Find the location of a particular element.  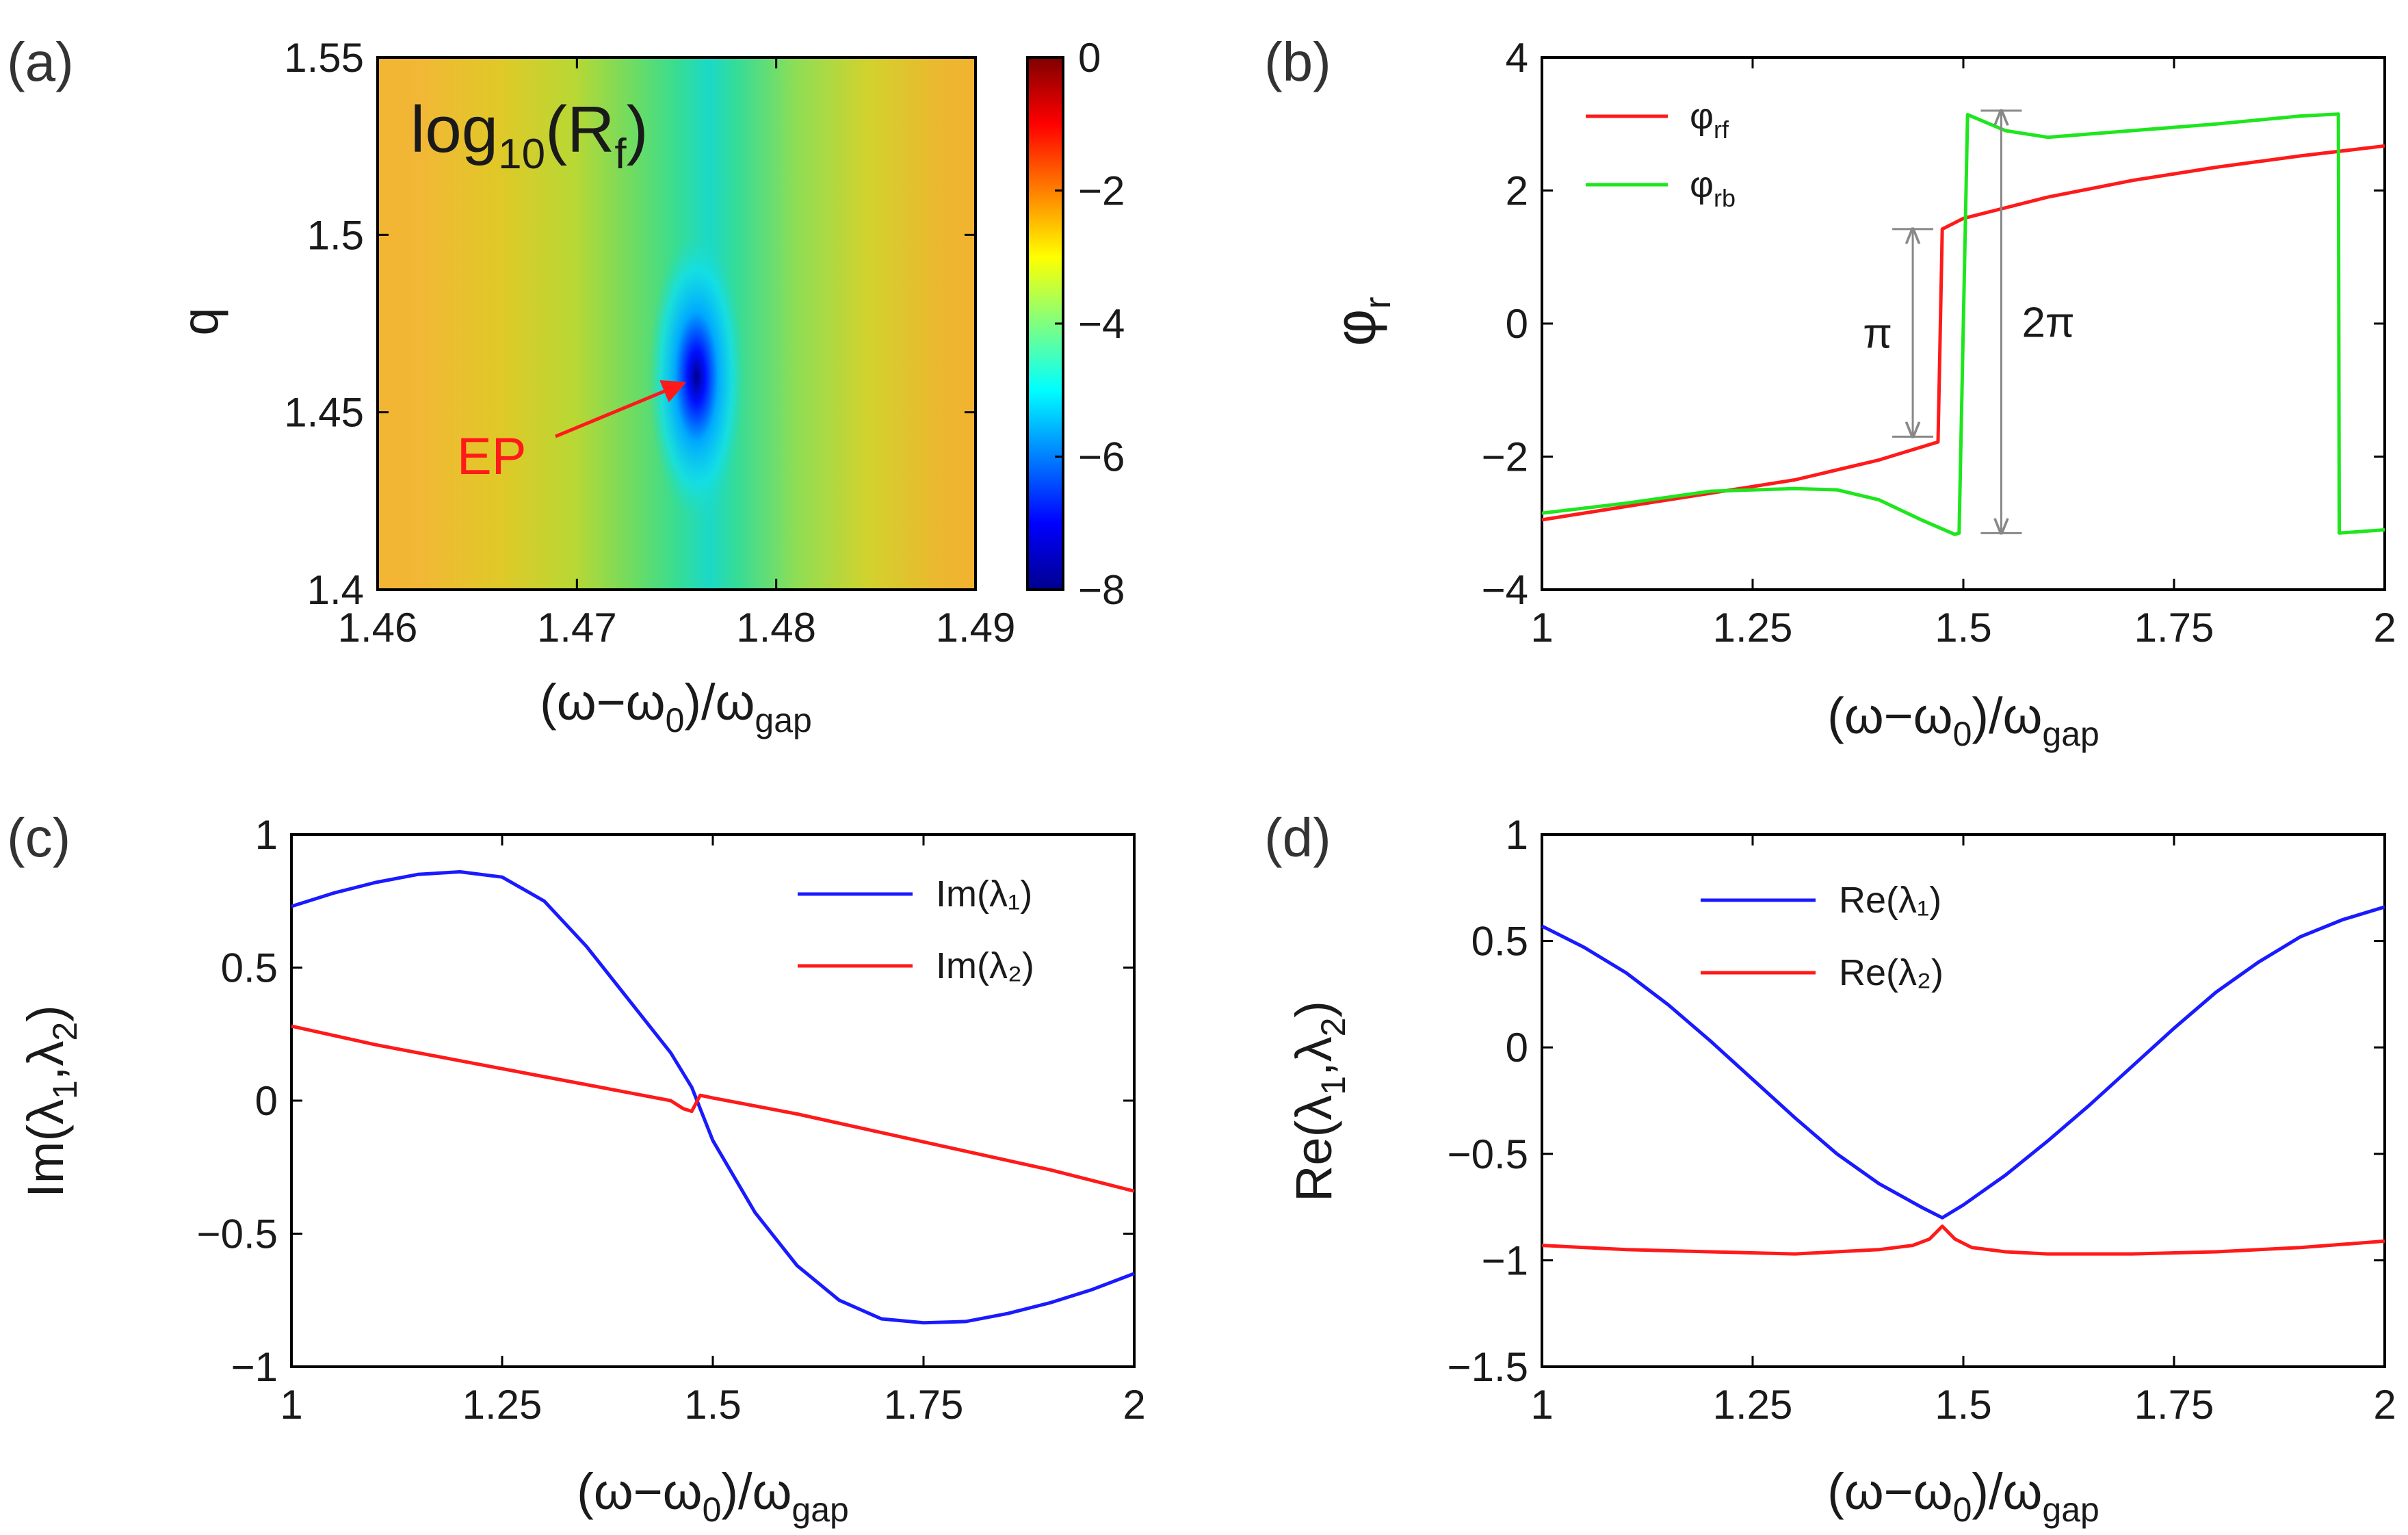

plot-c-x-tick-label: 2 is located at coordinates (1134, 1405).